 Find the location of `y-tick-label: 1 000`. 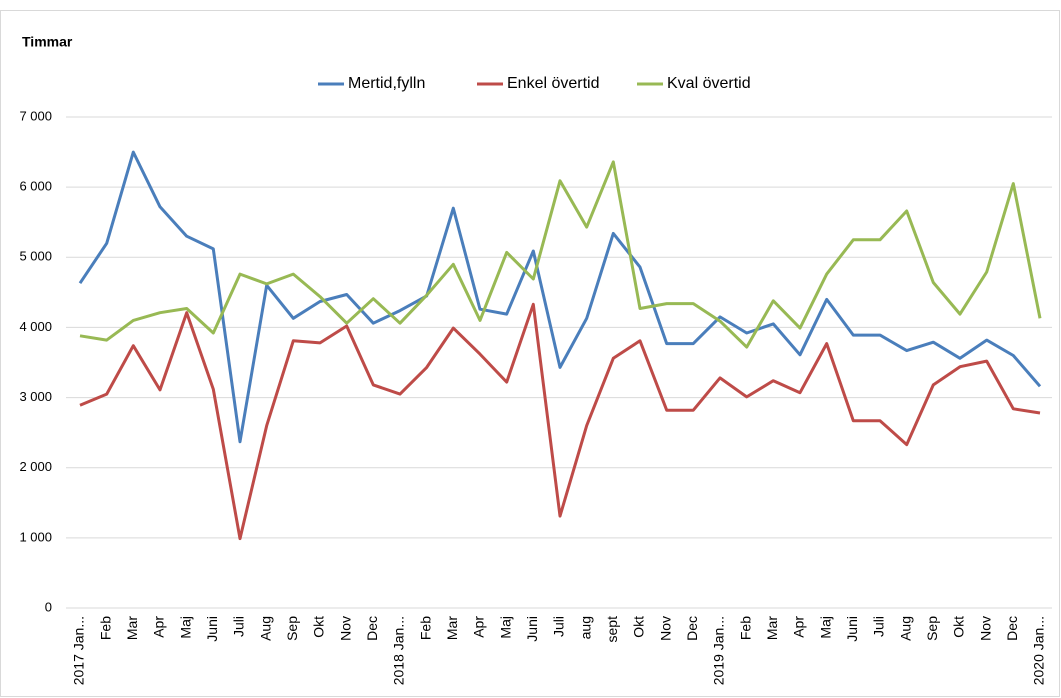

y-tick-label: 1 000 is located at coordinates (35, 536).